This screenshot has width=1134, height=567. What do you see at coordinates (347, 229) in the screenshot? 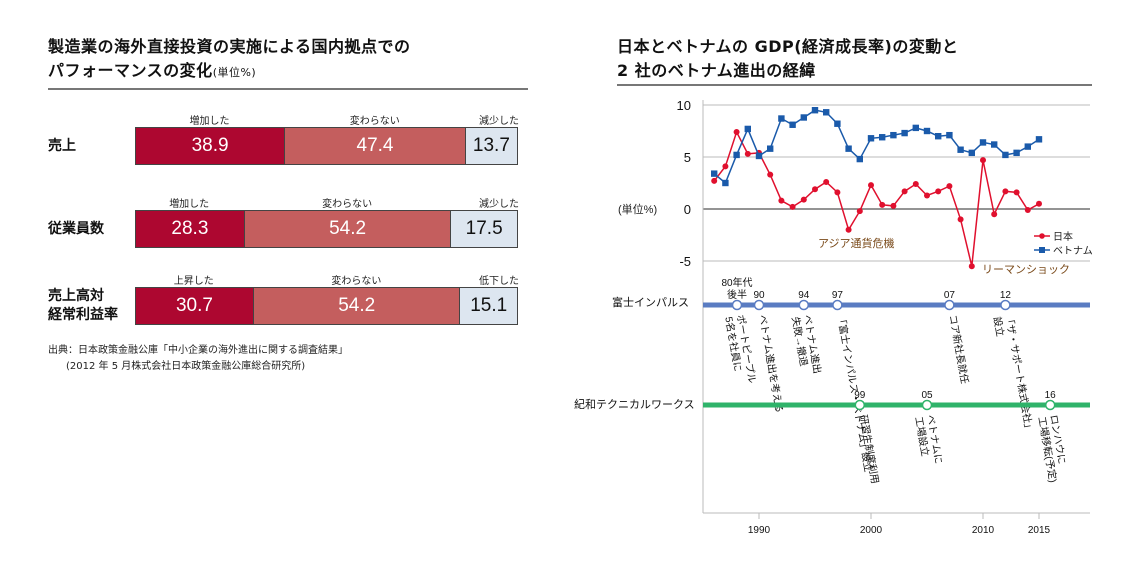
I see `bar-segment-same: 54.2` at bounding box center [347, 229].